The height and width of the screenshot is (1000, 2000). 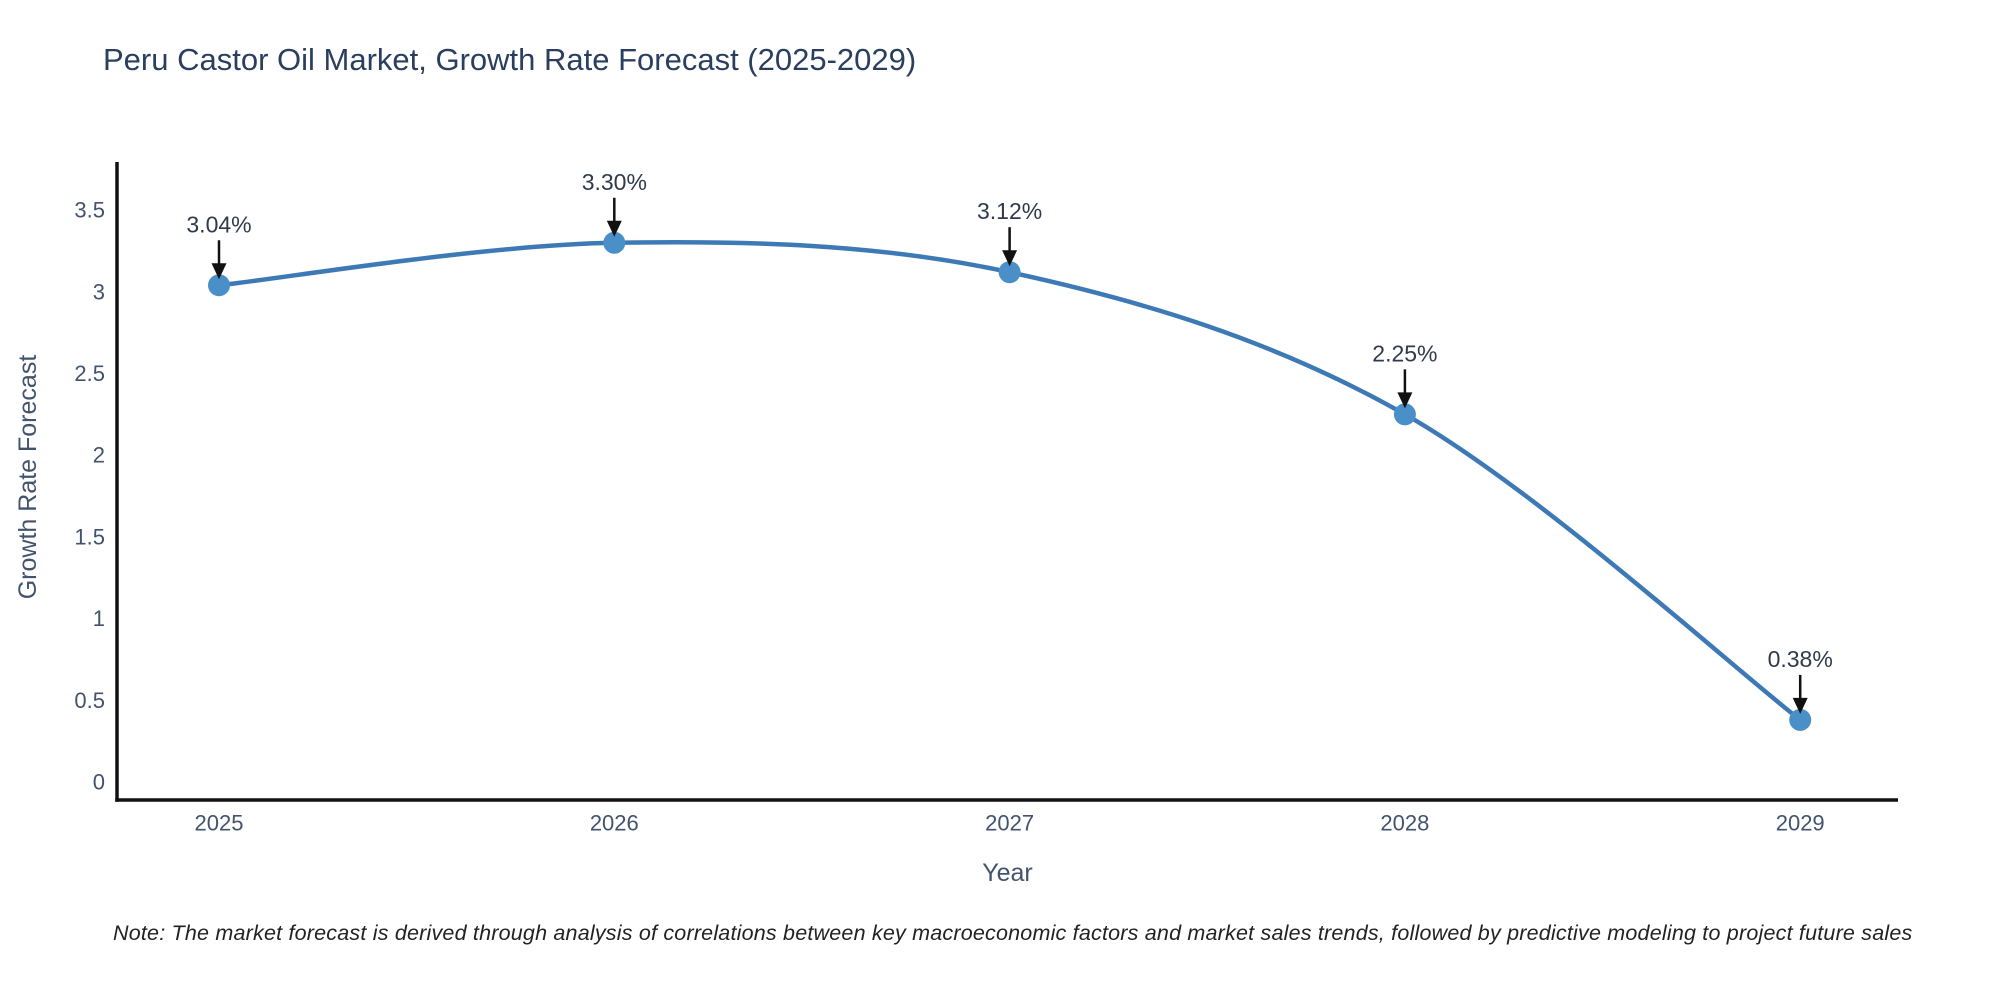 I want to click on y-tick-label: 2.5, so click(x=89, y=373).